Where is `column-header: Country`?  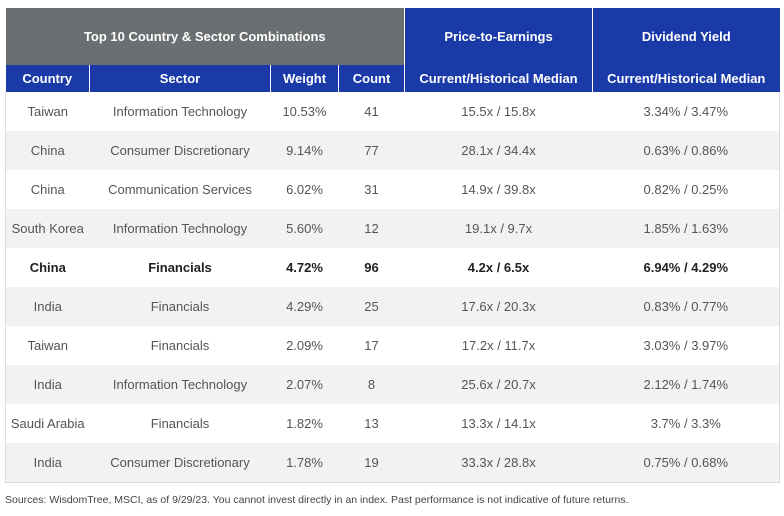
column-header: Country is located at coordinates (47, 78).